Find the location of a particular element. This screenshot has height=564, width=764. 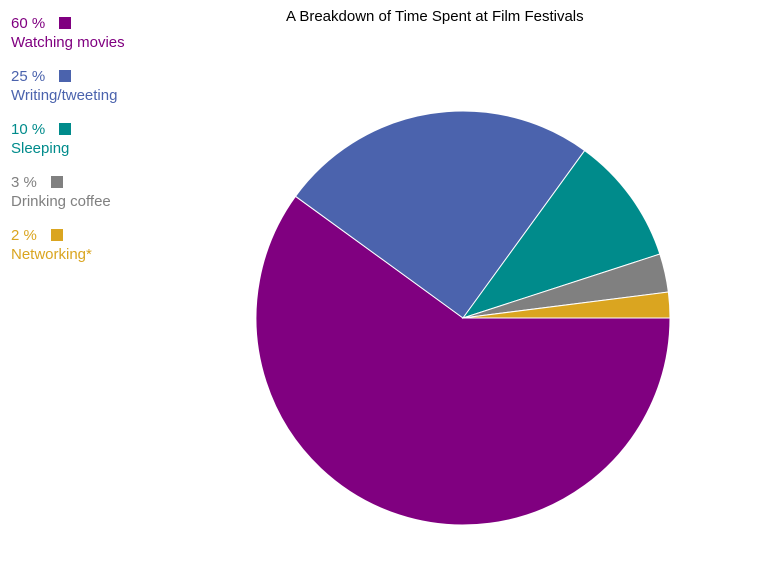

legend-value: 60 % is located at coordinates (28, 23).